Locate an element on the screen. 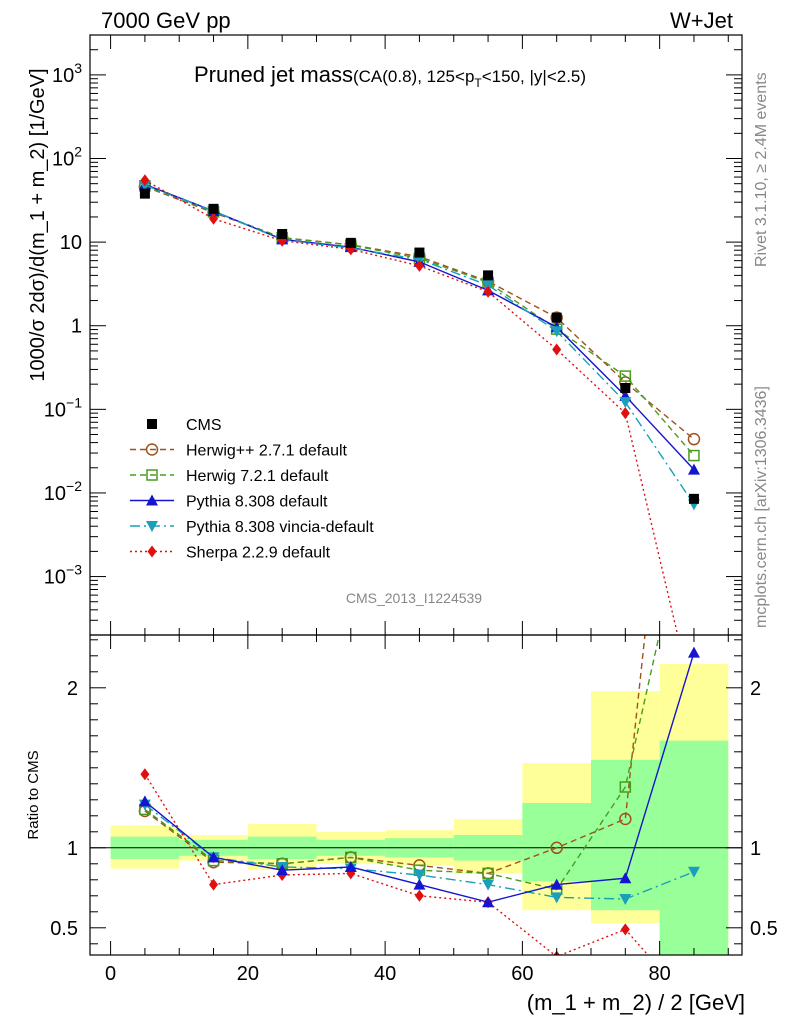 This screenshot has height=1024, width=786. ratio-y-tick-label-left: 1 is located at coordinates (72, 849).